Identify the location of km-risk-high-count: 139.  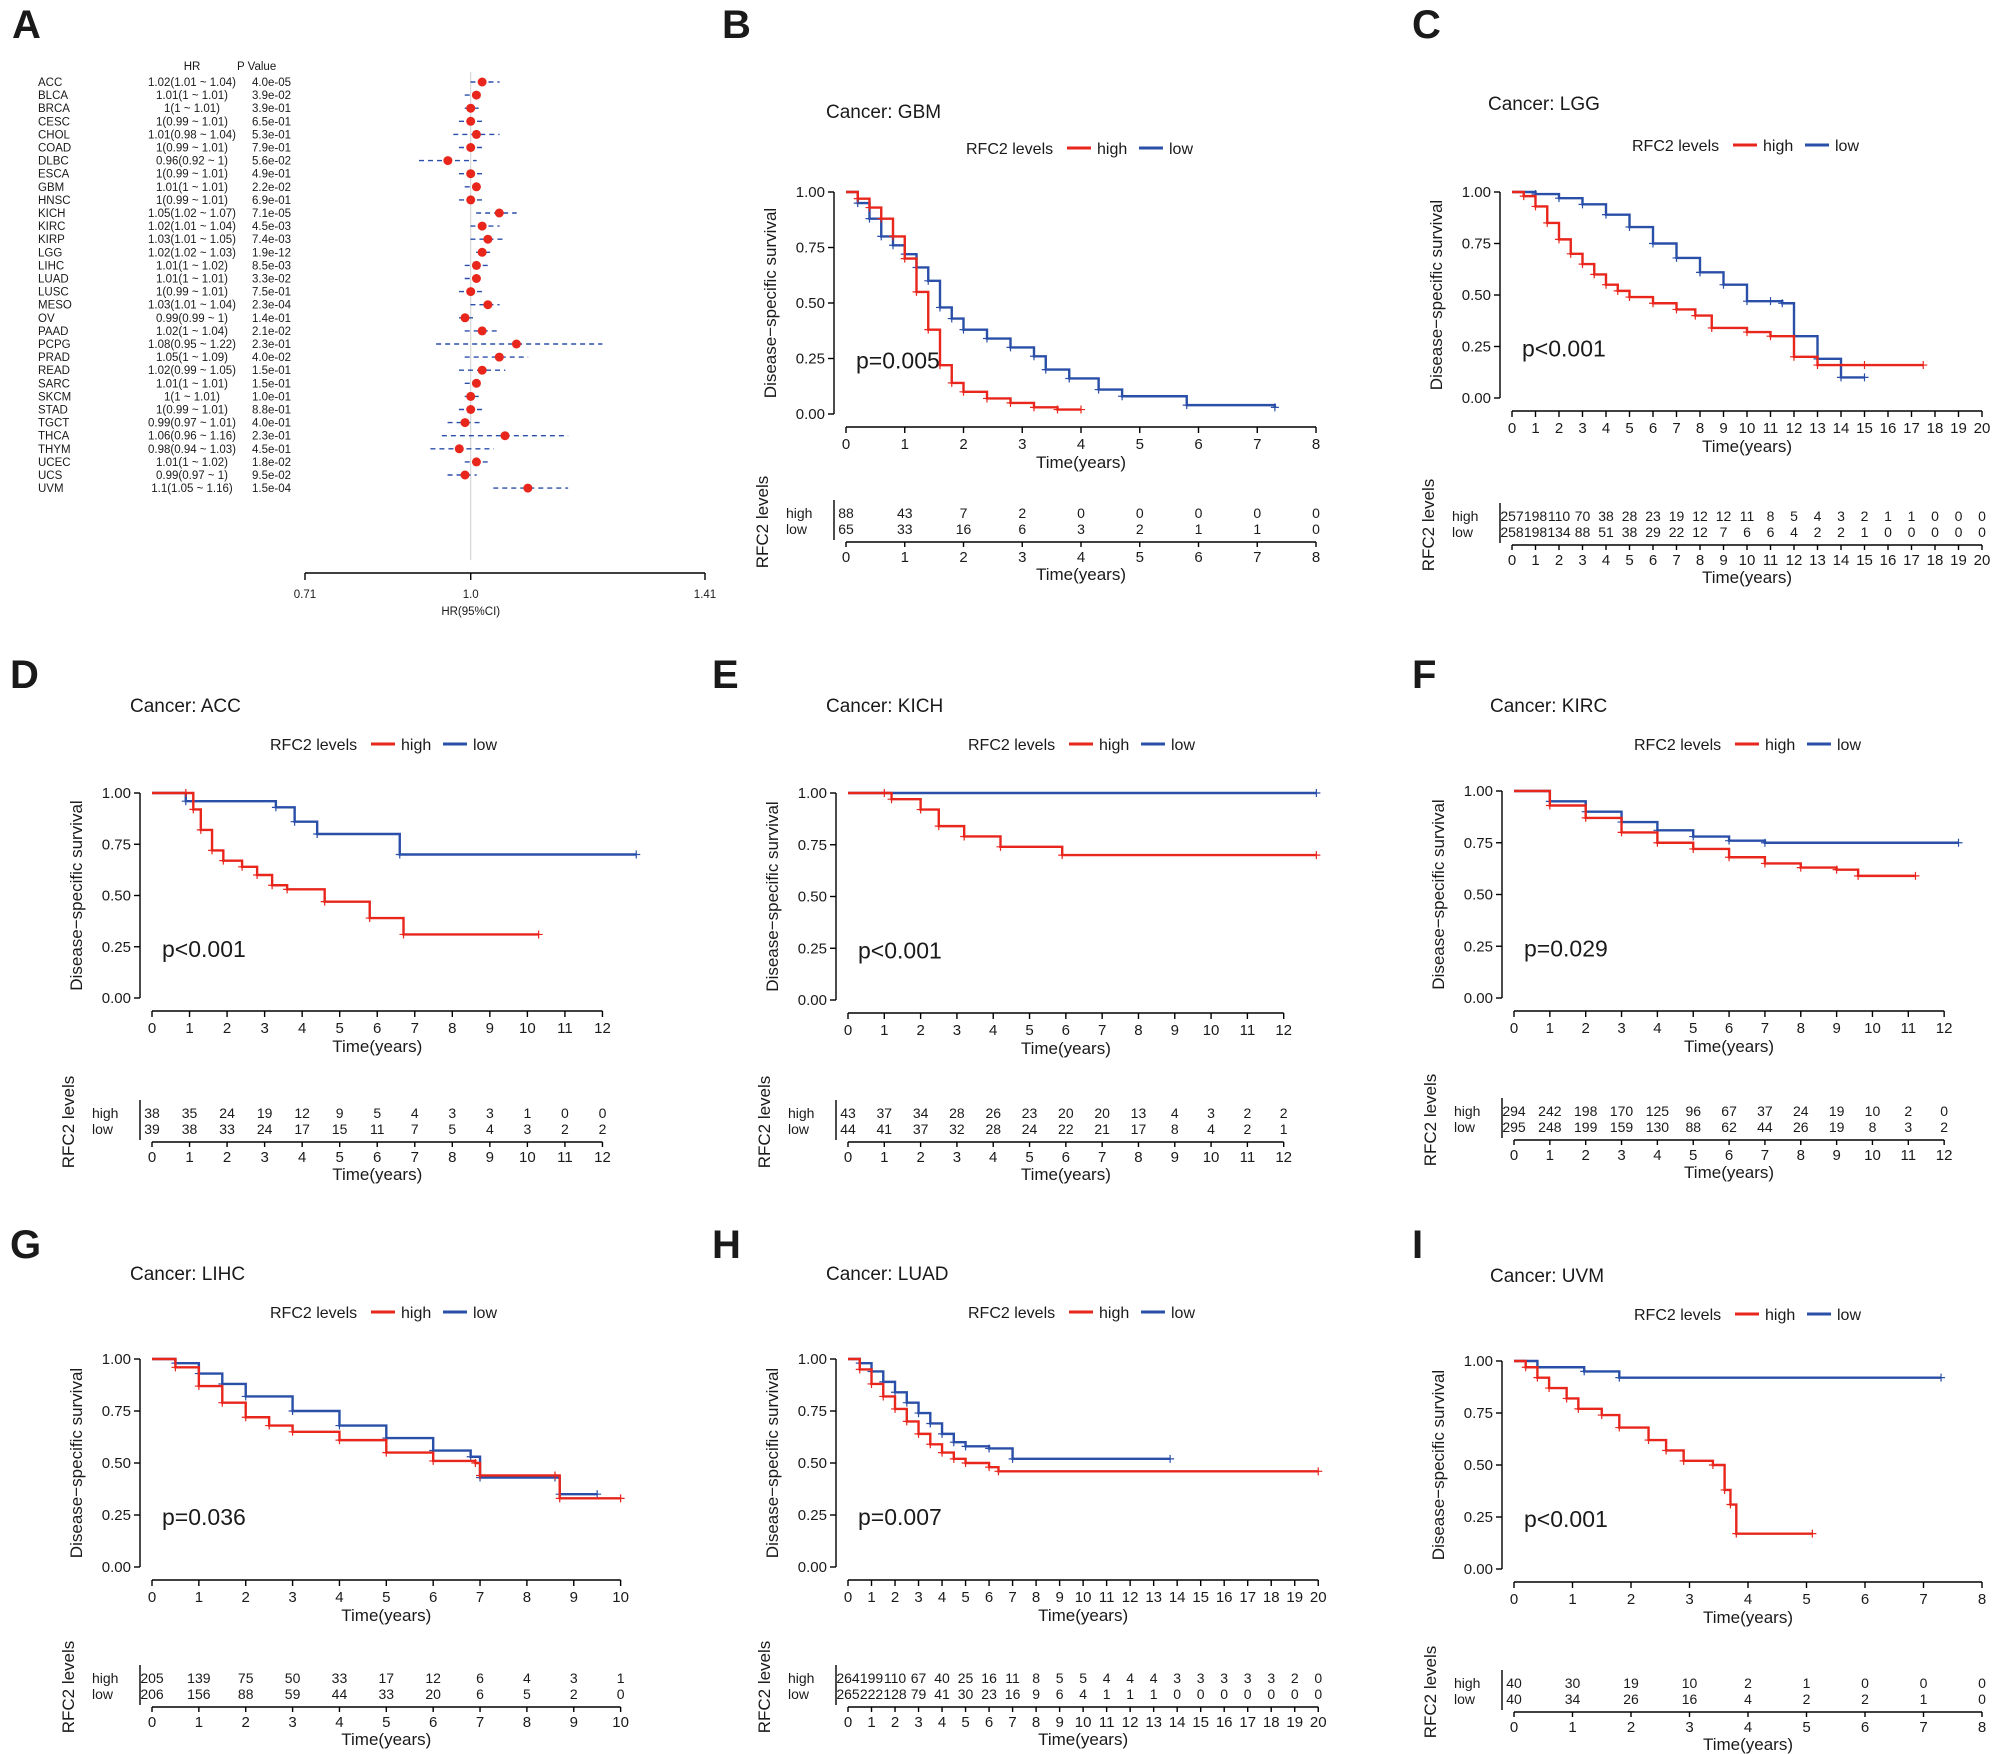
(199, 1678).